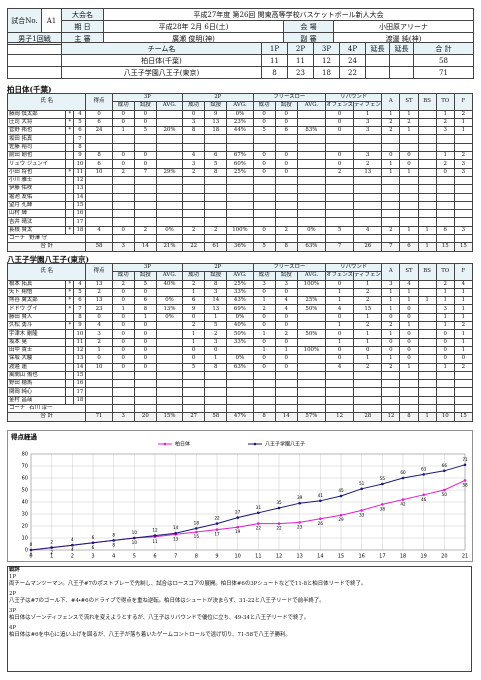 The image size is (481, 680). What do you see at coordinates (403, 557) in the screenshot?
I see `x-tick-label: 18` at bounding box center [403, 557].